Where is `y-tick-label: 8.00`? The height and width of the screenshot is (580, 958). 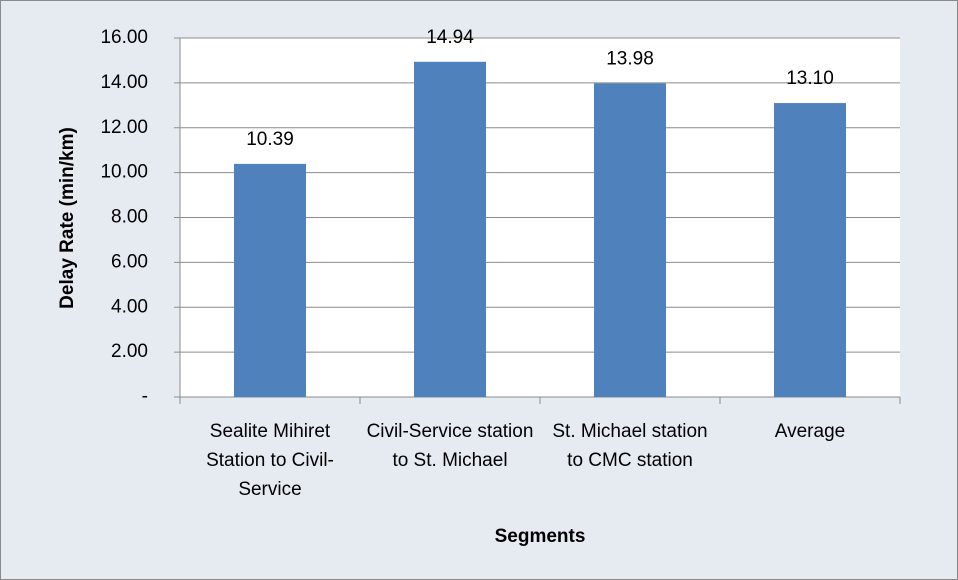
y-tick-label: 8.00 is located at coordinates (129, 217).